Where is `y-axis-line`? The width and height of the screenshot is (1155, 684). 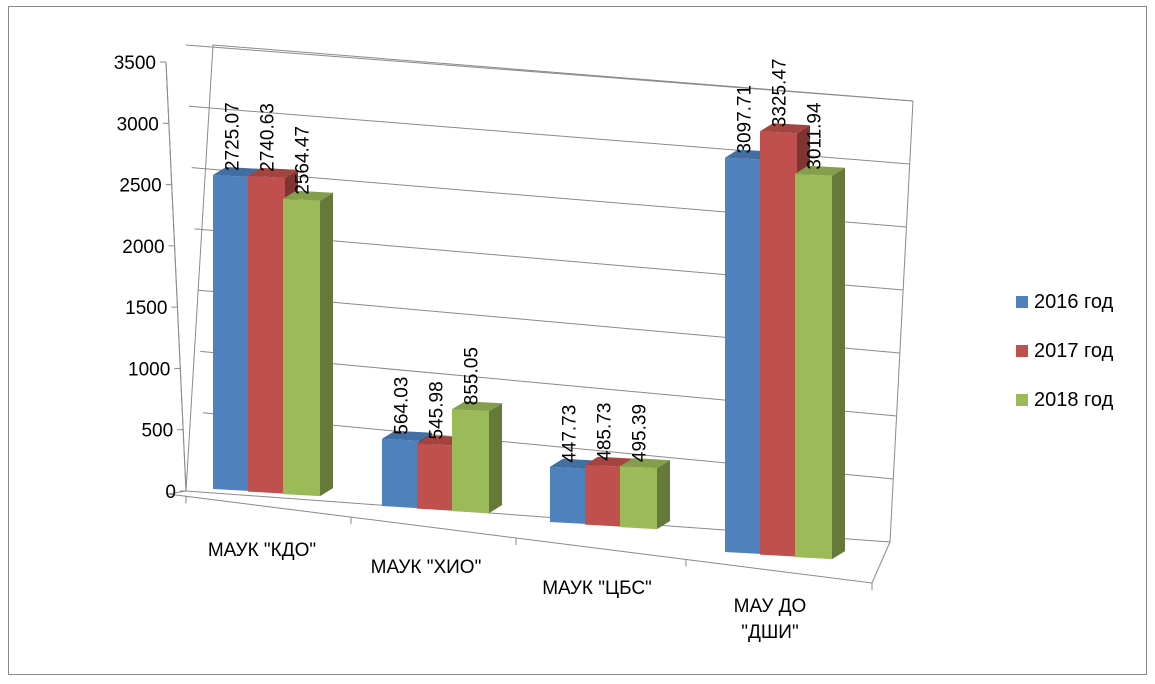
y-axis-line is located at coordinates (176, 276).